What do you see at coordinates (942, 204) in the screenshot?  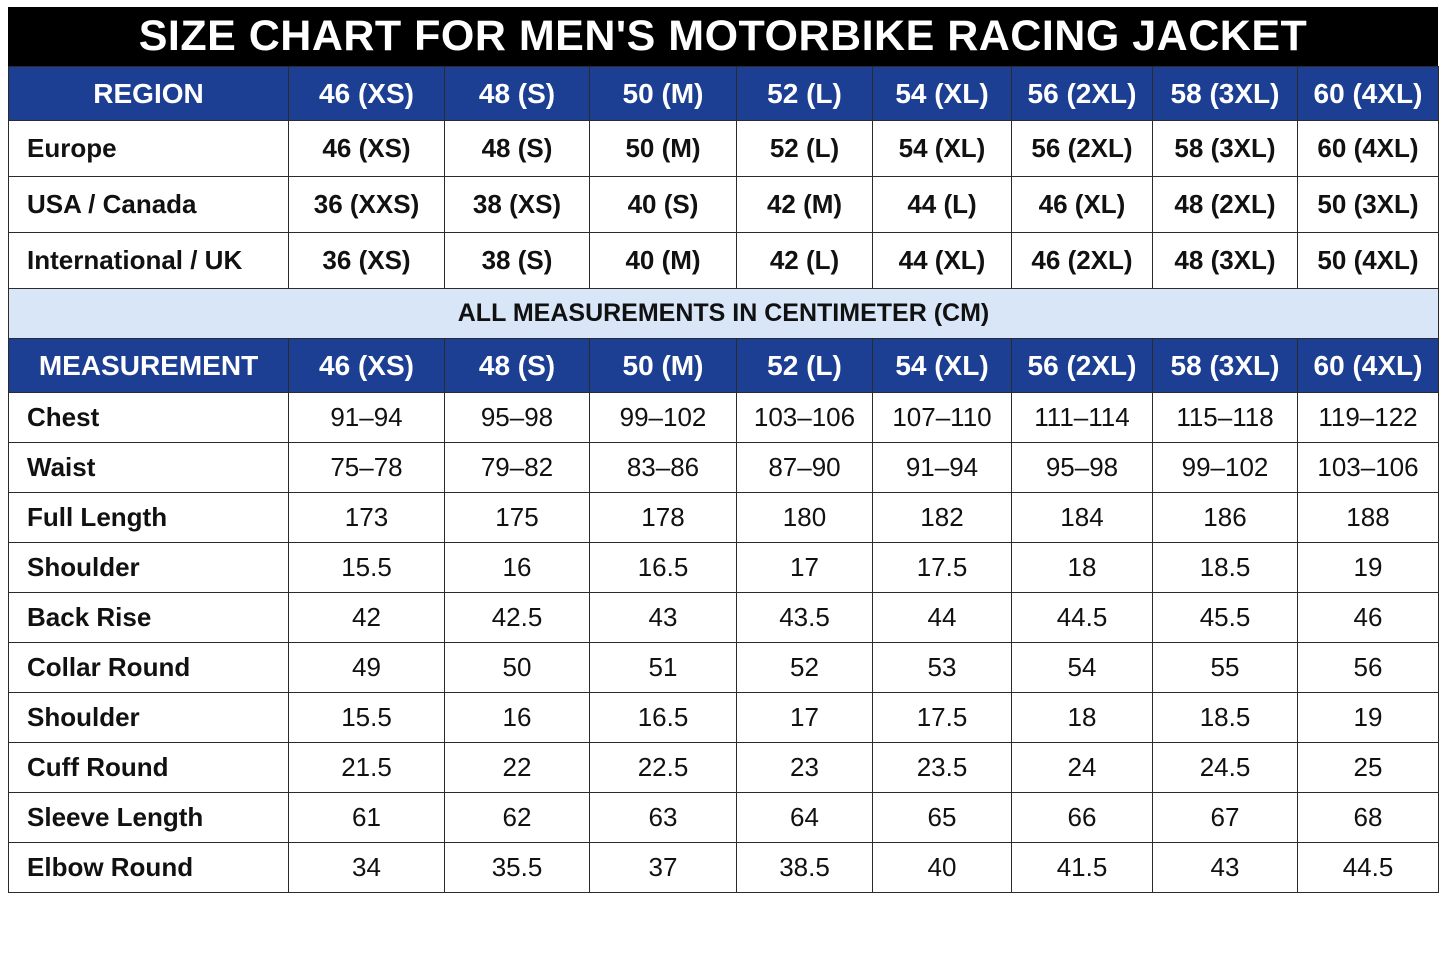 I see `table-cell: 44 (L)` at bounding box center [942, 204].